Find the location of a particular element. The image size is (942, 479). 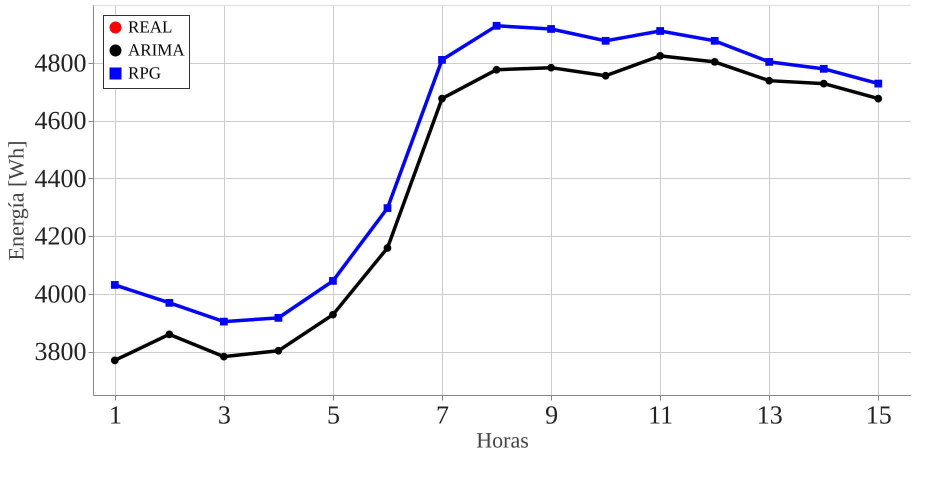

y-tick-label: 3800 is located at coordinates (60, 351).